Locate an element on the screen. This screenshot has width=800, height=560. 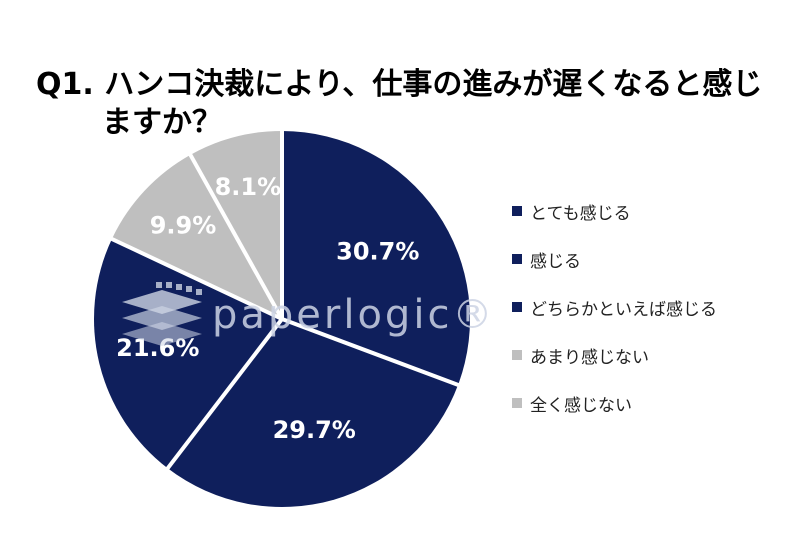
pie-divider-somewhat is located at coordinates (224, 394).